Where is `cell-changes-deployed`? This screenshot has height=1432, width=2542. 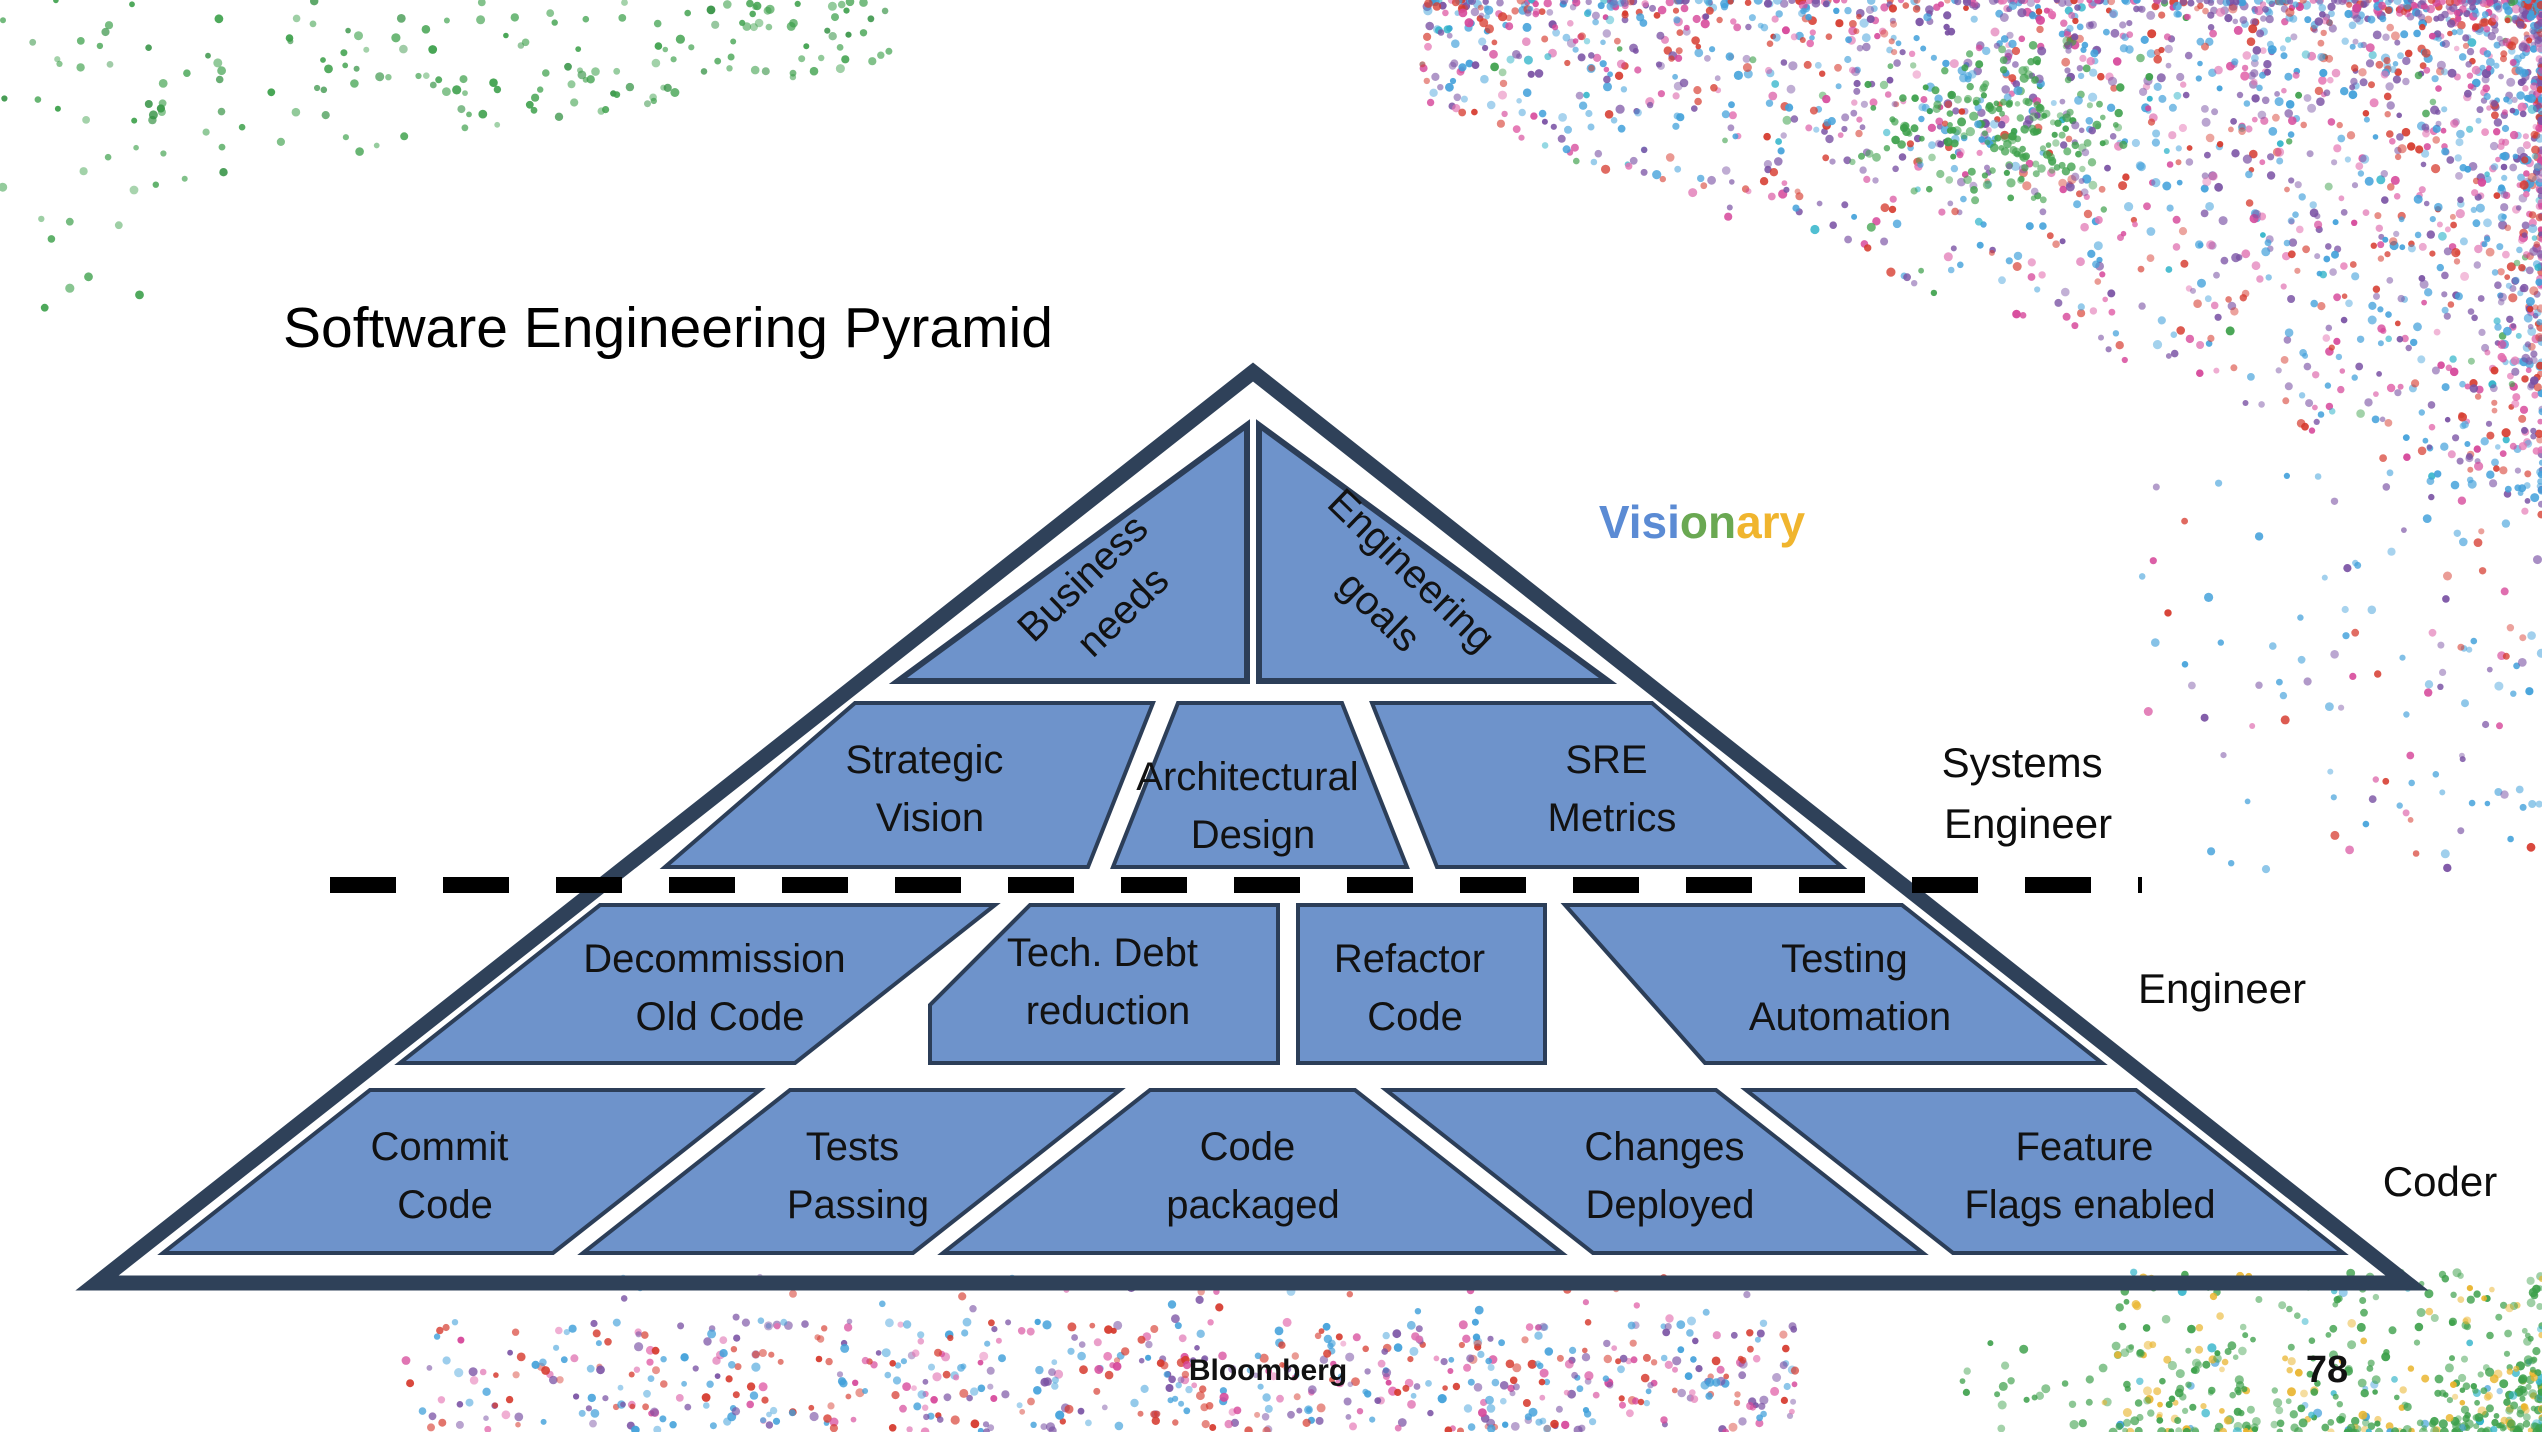
cell-changes-deployed is located at coordinates (1654, 1171).